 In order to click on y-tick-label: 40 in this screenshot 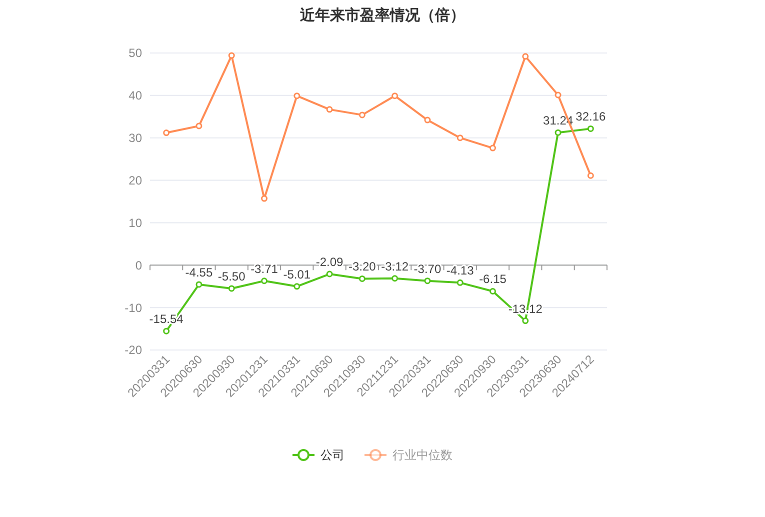, I will do `click(135, 95)`.